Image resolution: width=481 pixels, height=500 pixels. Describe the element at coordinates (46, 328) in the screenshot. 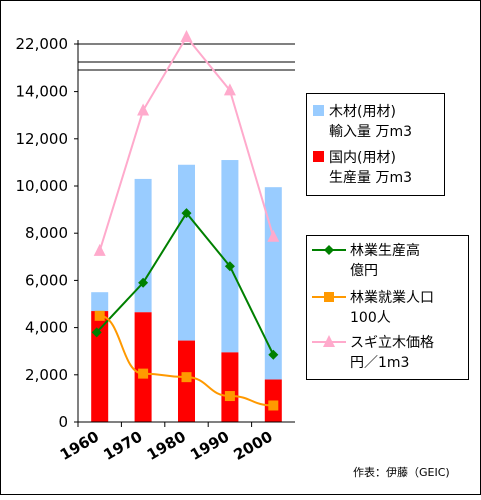

I see `y-tick-label: 4,000` at that location.